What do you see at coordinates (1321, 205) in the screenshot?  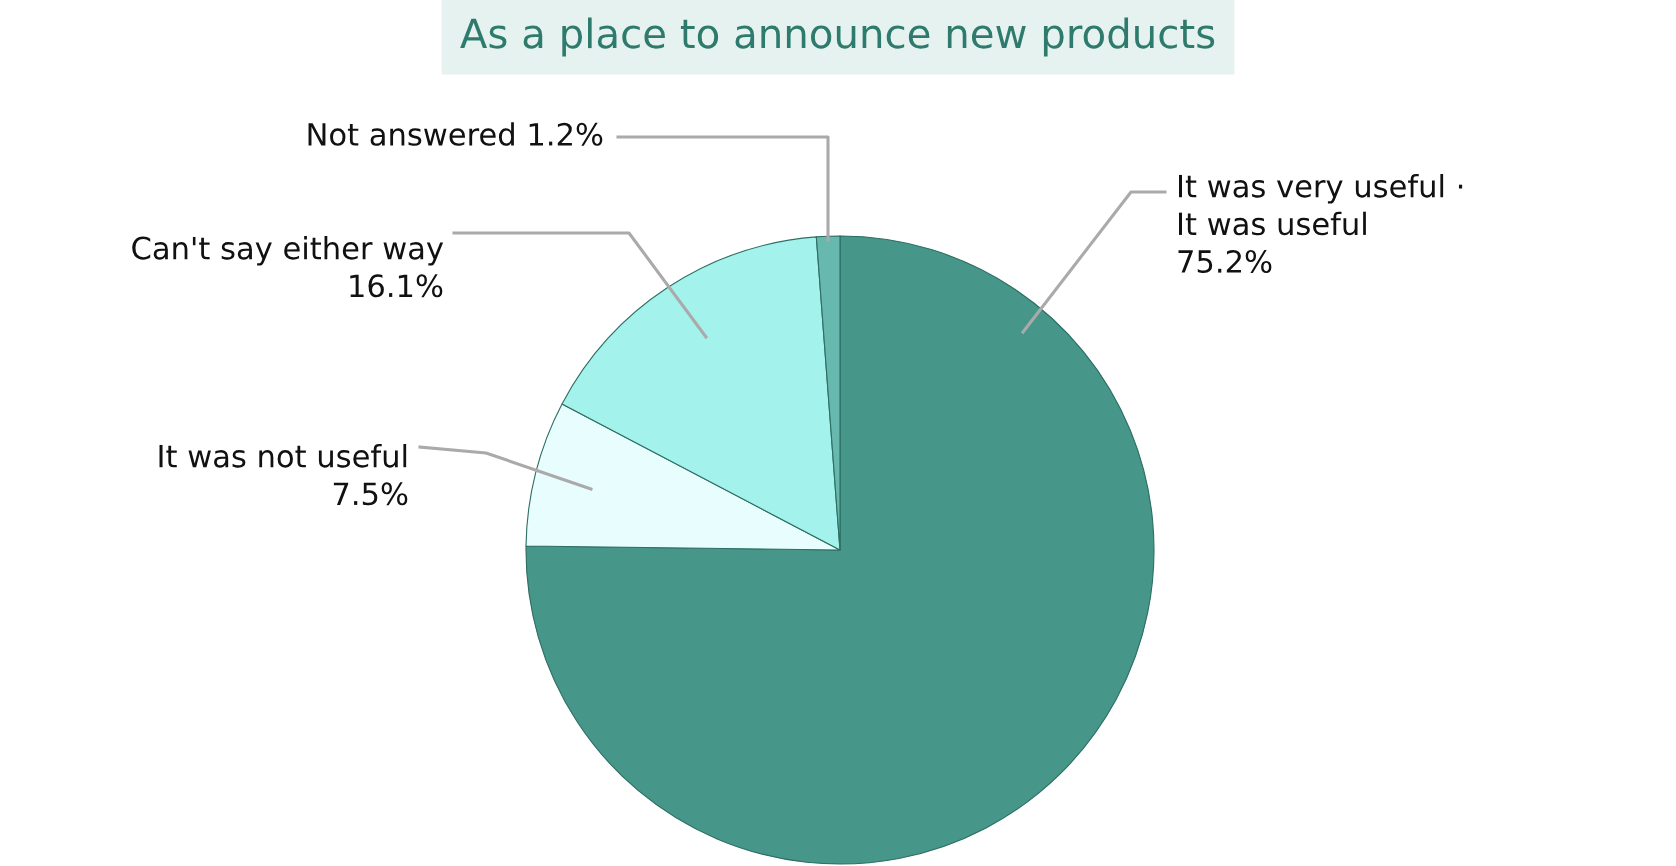 I see `slice-label: It was very useful · It was useful` at bounding box center [1321, 205].